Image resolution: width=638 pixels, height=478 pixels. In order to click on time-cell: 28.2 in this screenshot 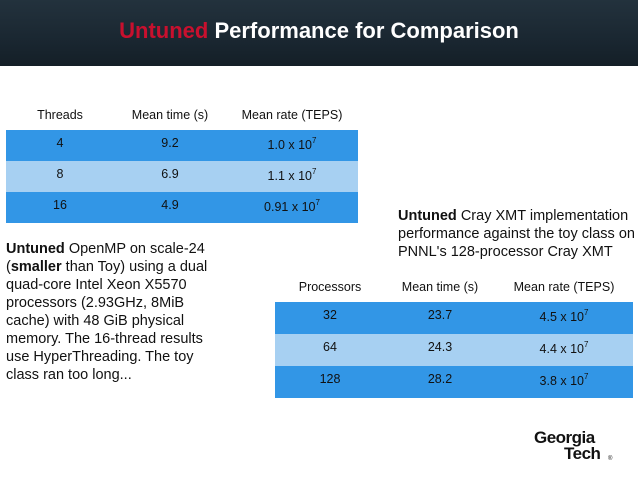, I will do `click(440, 382)`.